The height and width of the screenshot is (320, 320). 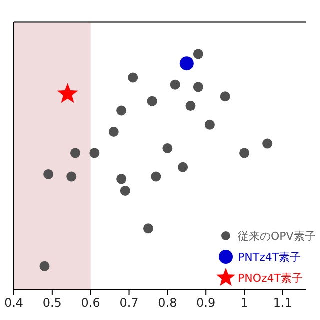 What do you see at coordinates (282, 303) in the screenshot?
I see `x-tick-label: 1.1` at bounding box center [282, 303].